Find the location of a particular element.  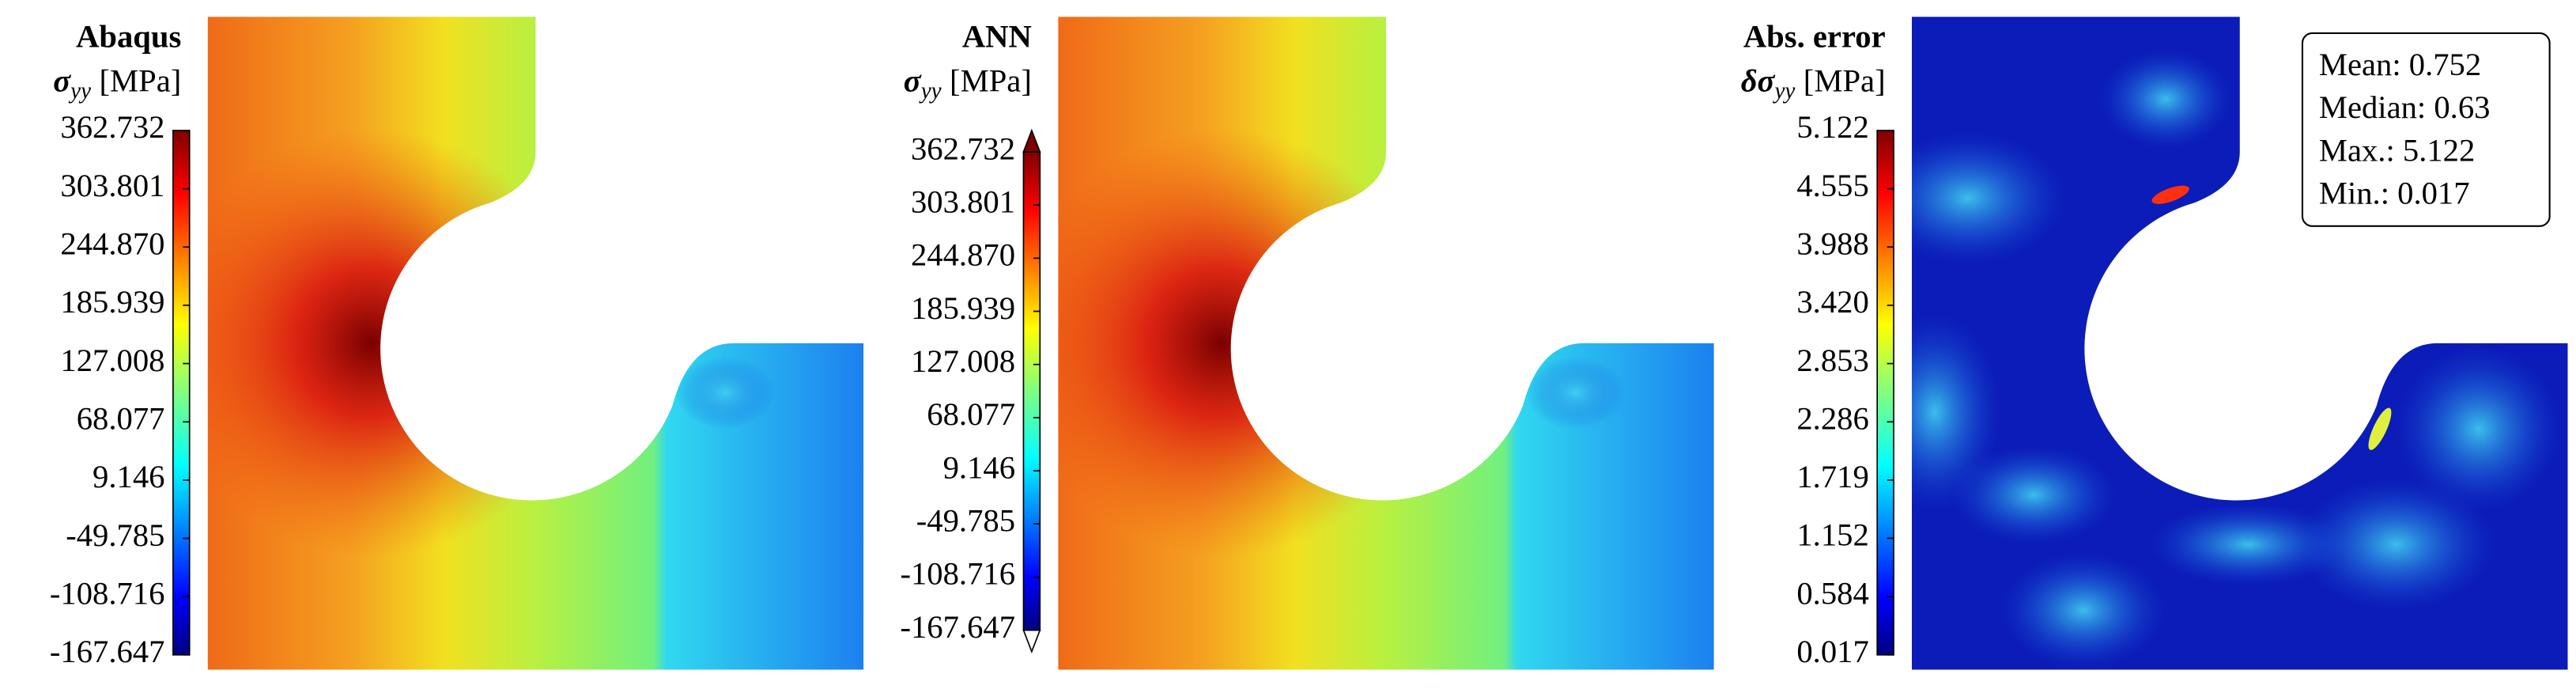

colorbar-tick-label: 0.584 is located at coordinates (1832, 593).